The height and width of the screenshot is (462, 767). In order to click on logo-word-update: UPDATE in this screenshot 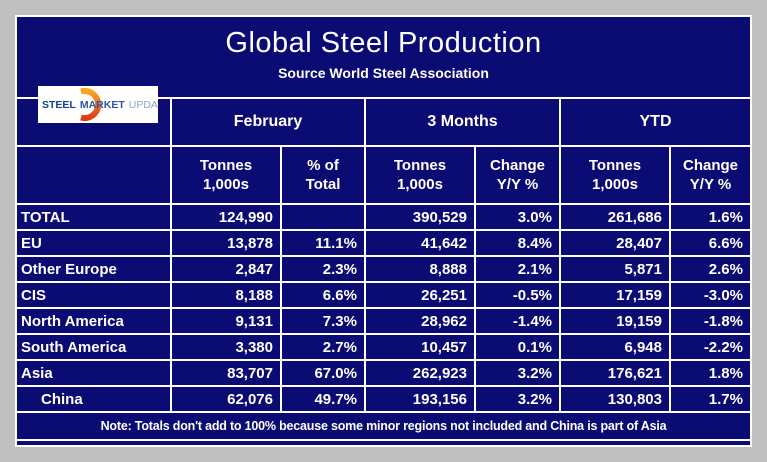, I will do `click(143, 104)`.